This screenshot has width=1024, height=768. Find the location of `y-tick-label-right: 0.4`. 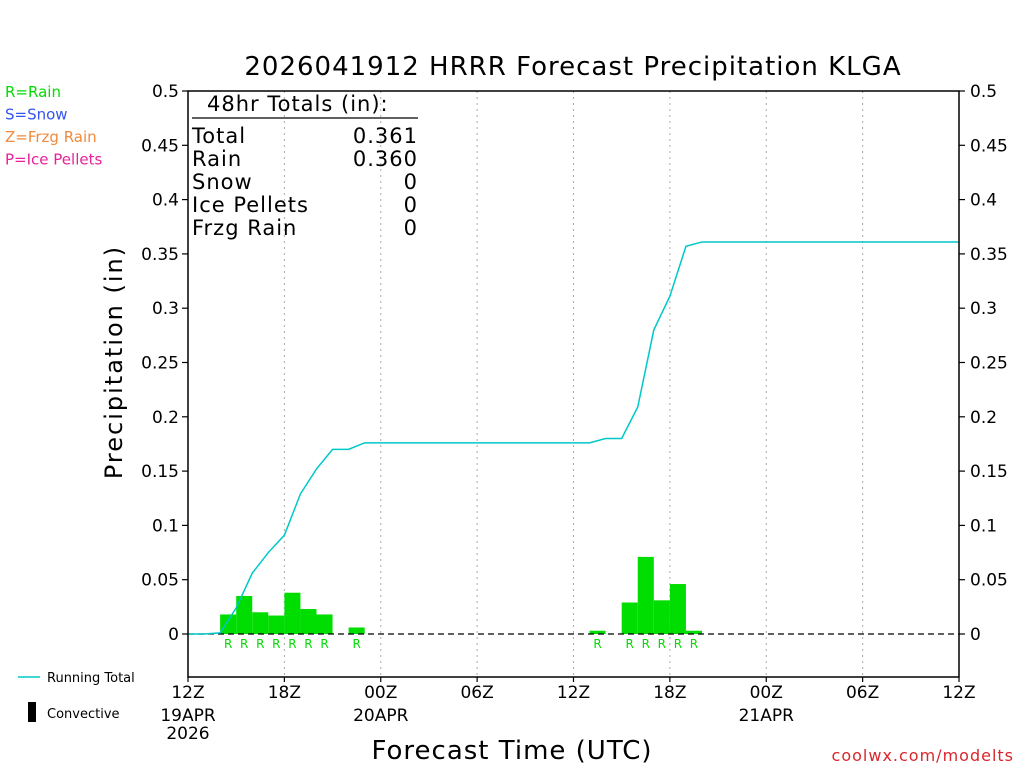

y-tick-label-right: 0.4 is located at coordinates (983, 201).